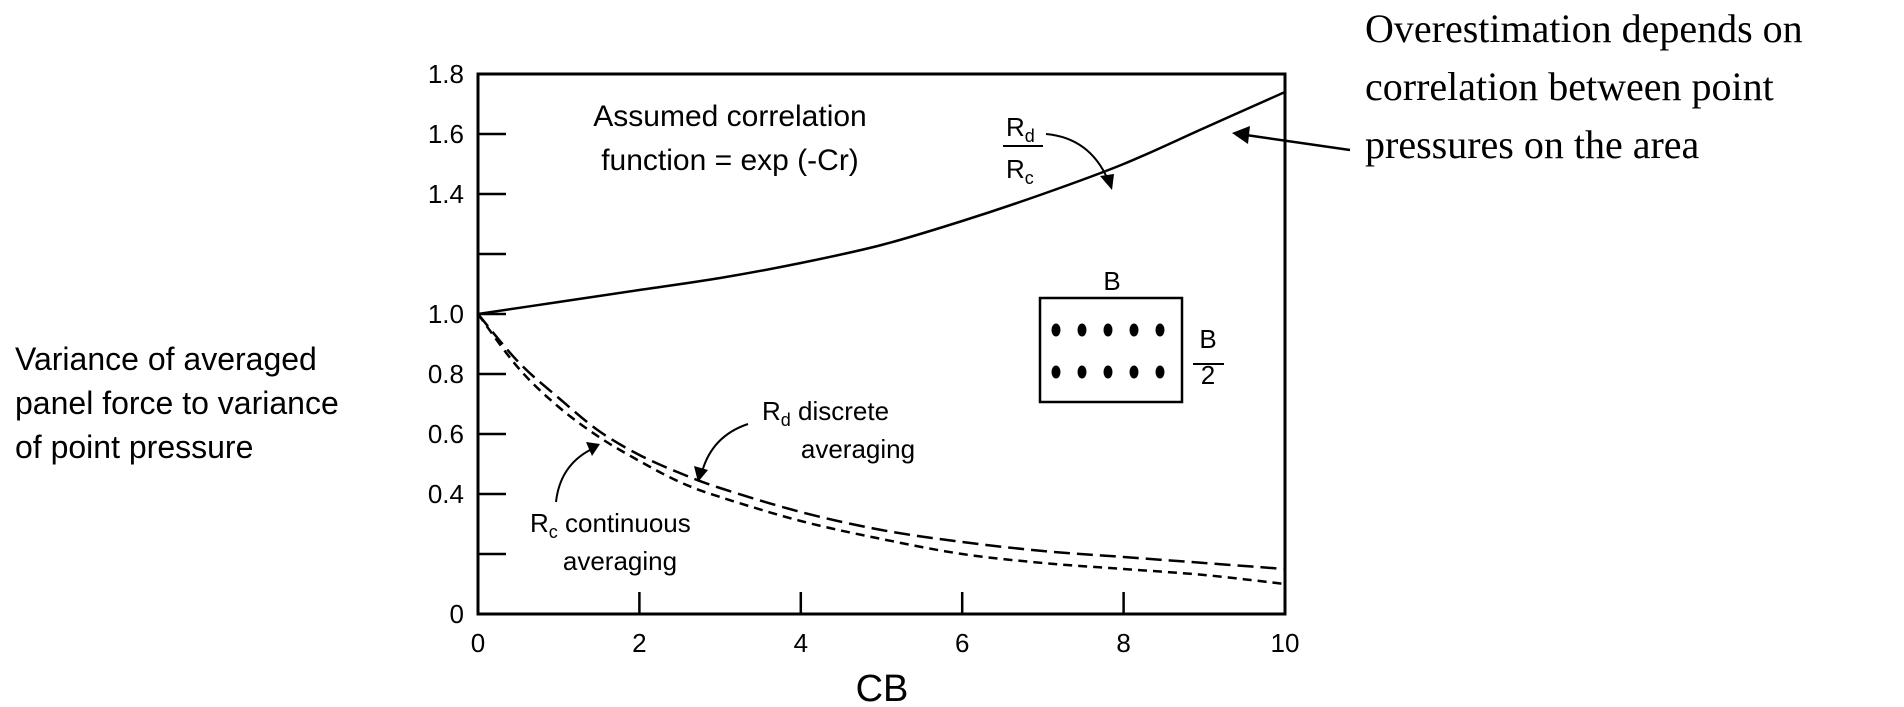 This screenshot has height=707, width=1904. Describe the element at coordinates (1285, 643) in the screenshot. I see `x-tick-label-10: 10` at that location.